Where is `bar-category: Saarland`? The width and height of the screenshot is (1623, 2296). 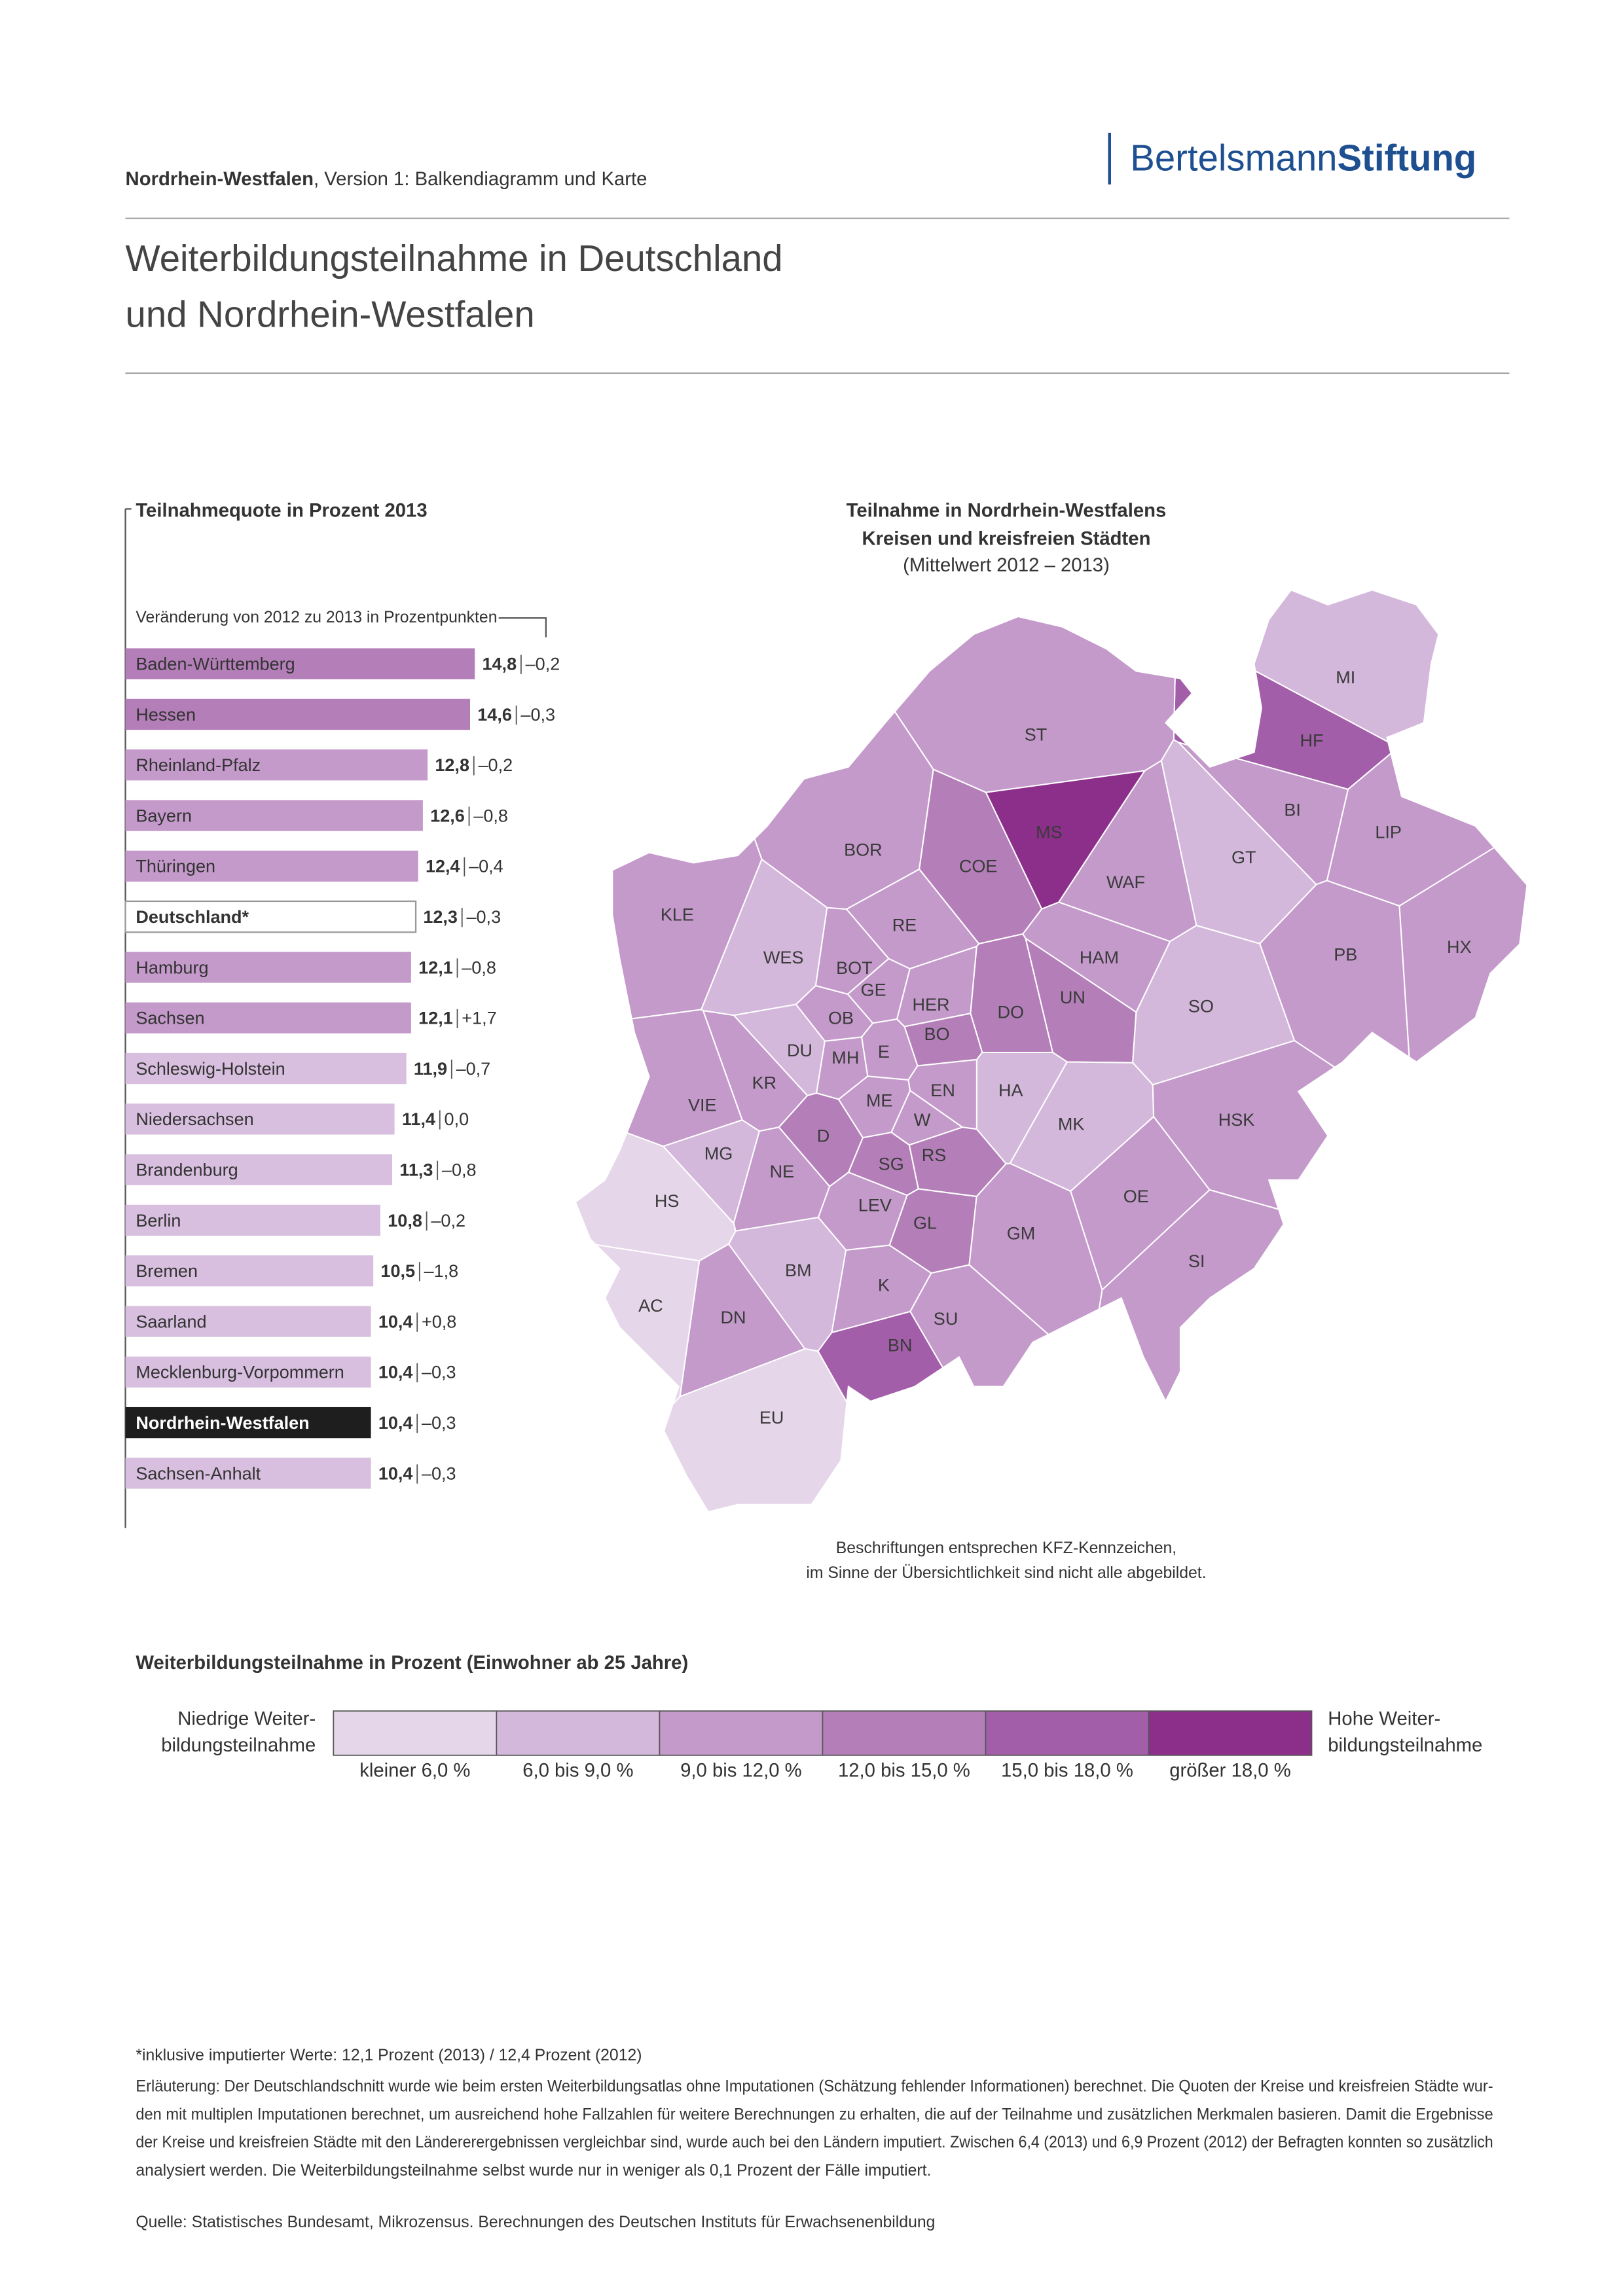
bar-category: Saarland is located at coordinates (171, 1321).